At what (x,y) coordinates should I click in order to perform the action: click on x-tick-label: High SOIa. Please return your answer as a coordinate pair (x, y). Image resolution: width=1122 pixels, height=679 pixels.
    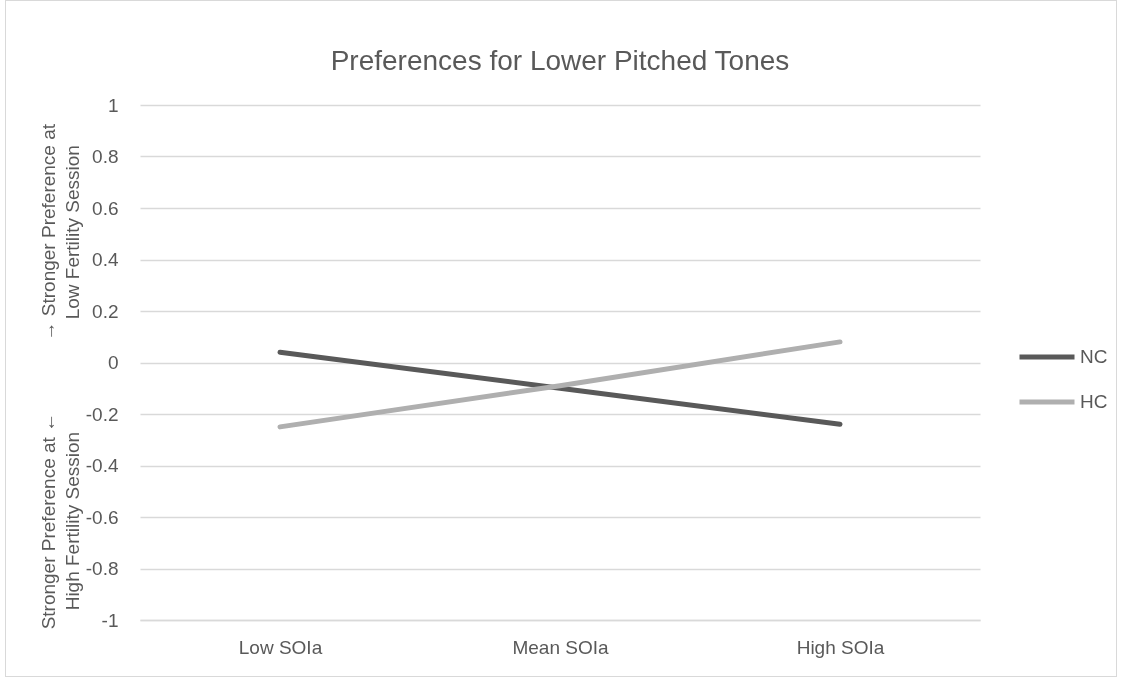
    Looking at the image, I should click on (840, 647).